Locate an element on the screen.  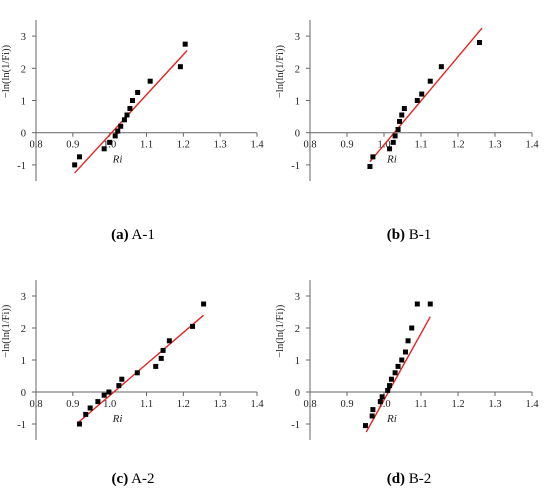
chart-axes: 0.8 0.9 1.0 1.1 1.2 1.3 1.4 -1 0 1 2 3 is located at coordinates (415, 360).